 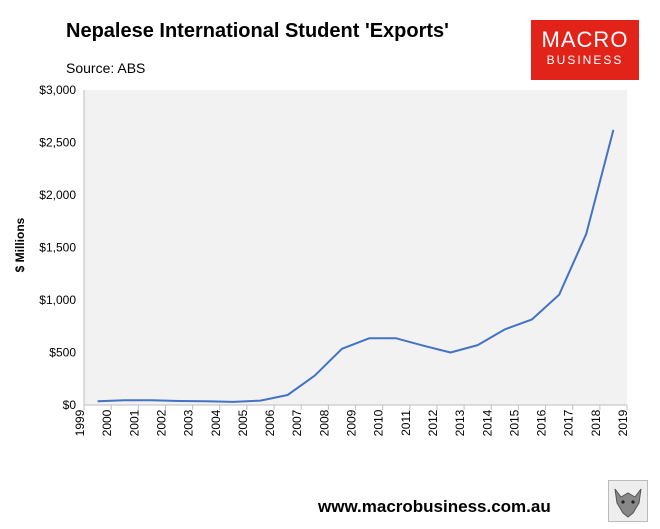 I want to click on y-tick-label: $1,500, so click(x=57, y=248).